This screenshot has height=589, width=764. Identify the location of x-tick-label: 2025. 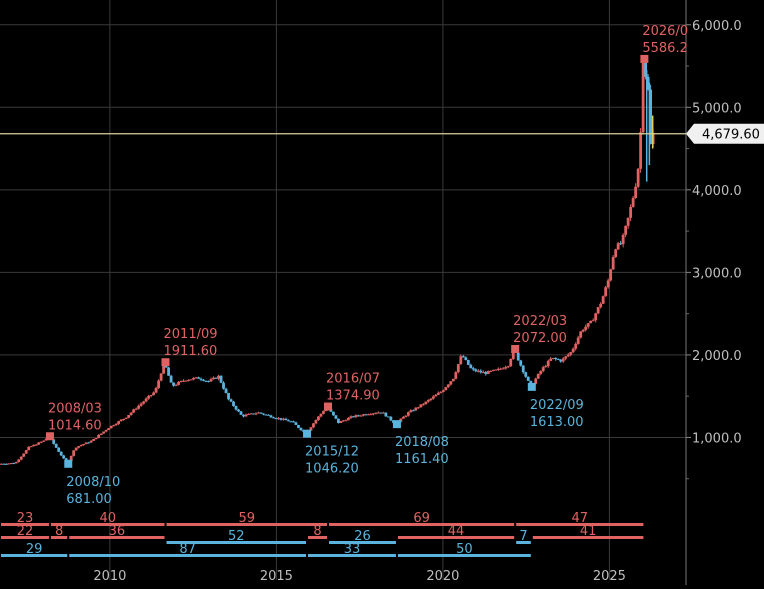
(609, 576).